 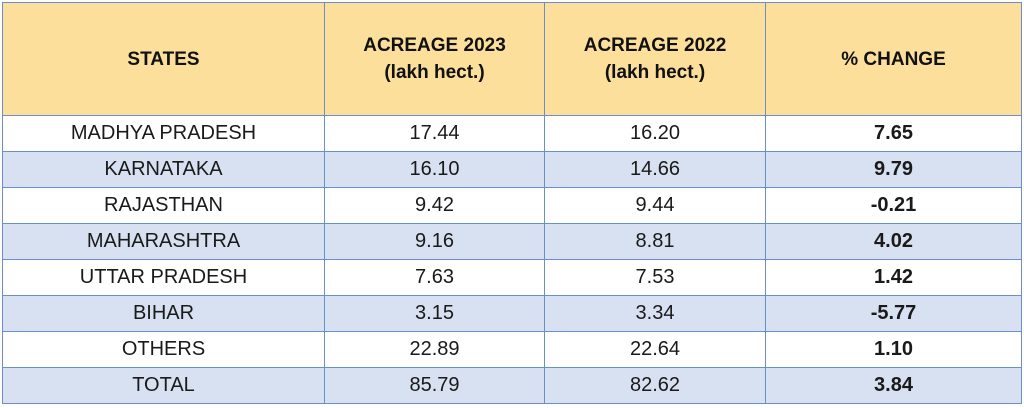 I want to click on cell-acreage-2023: 17.44, so click(x=434, y=133).